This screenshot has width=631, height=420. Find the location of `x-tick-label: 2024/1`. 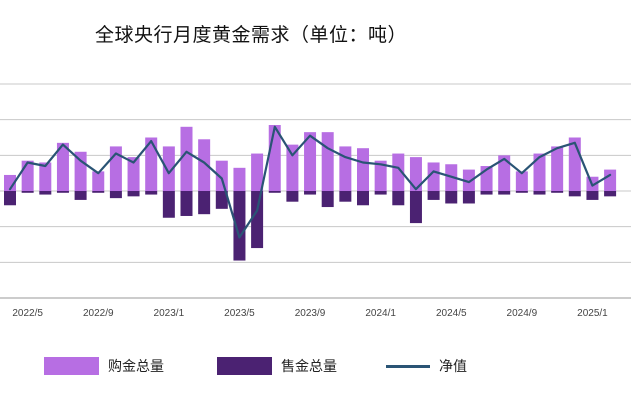

x-tick-label: 2024/1 is located at coordinates (380, 313).